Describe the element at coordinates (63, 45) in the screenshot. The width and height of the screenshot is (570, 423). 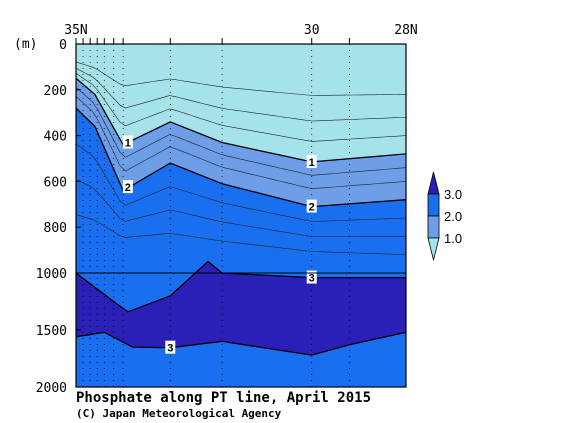
I see `y-tick-label: 0` at that location.